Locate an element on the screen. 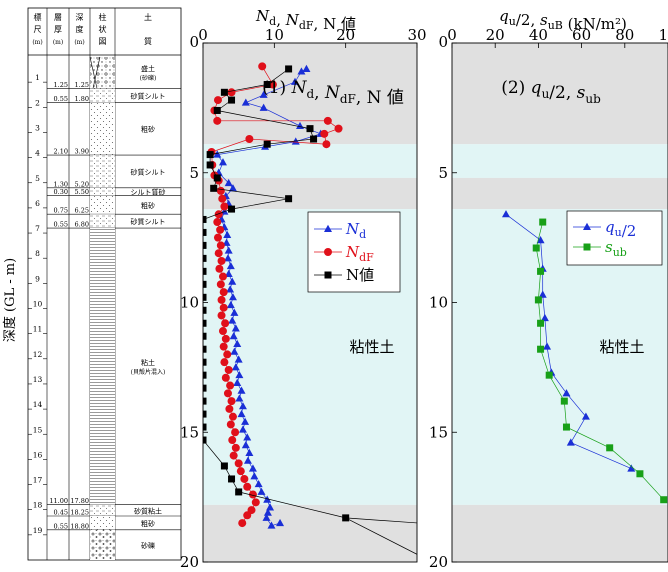 Image resolution: width=668 pixels, height=572 pixels. log-scale-label: 16 is located at coordinates (38, 454).